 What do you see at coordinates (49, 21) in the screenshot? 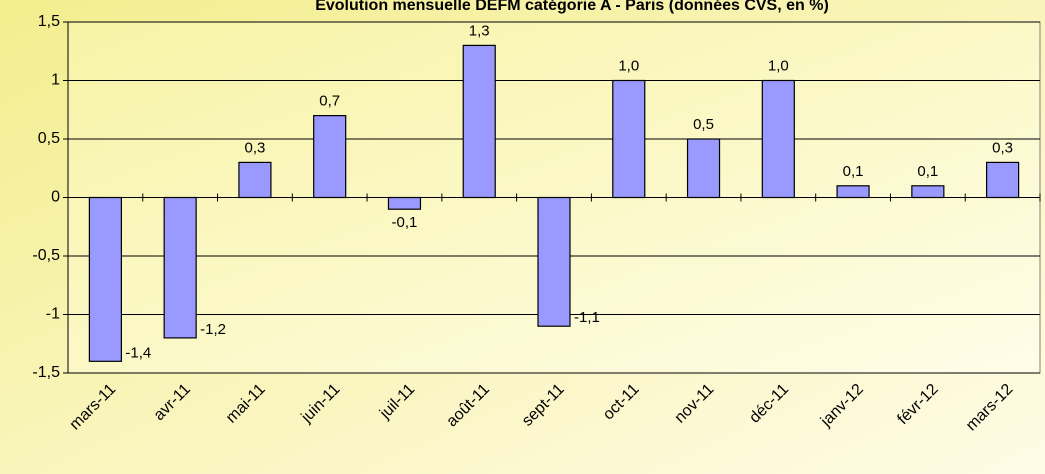
I see `y-tick-label: 1,5` at bounding box center [49, 21].